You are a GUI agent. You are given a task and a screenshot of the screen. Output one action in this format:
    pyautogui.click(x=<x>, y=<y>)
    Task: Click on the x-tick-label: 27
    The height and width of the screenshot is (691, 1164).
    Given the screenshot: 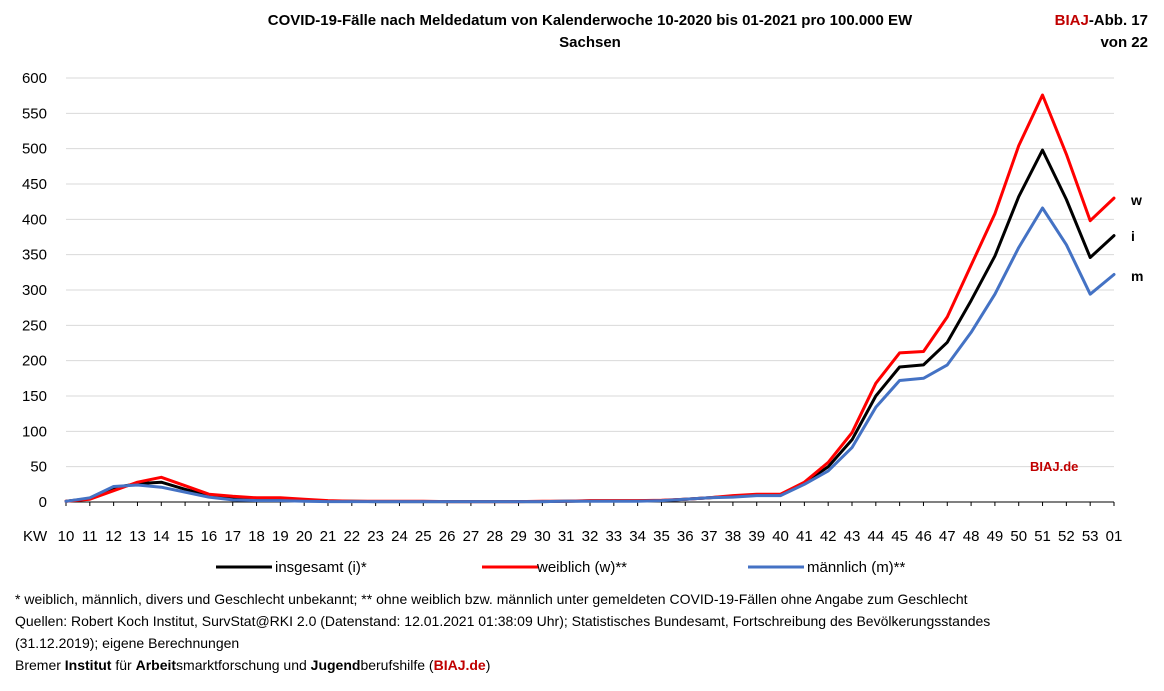 What is the action you would take?
    pyautogui.click(x=471, y=536)
    